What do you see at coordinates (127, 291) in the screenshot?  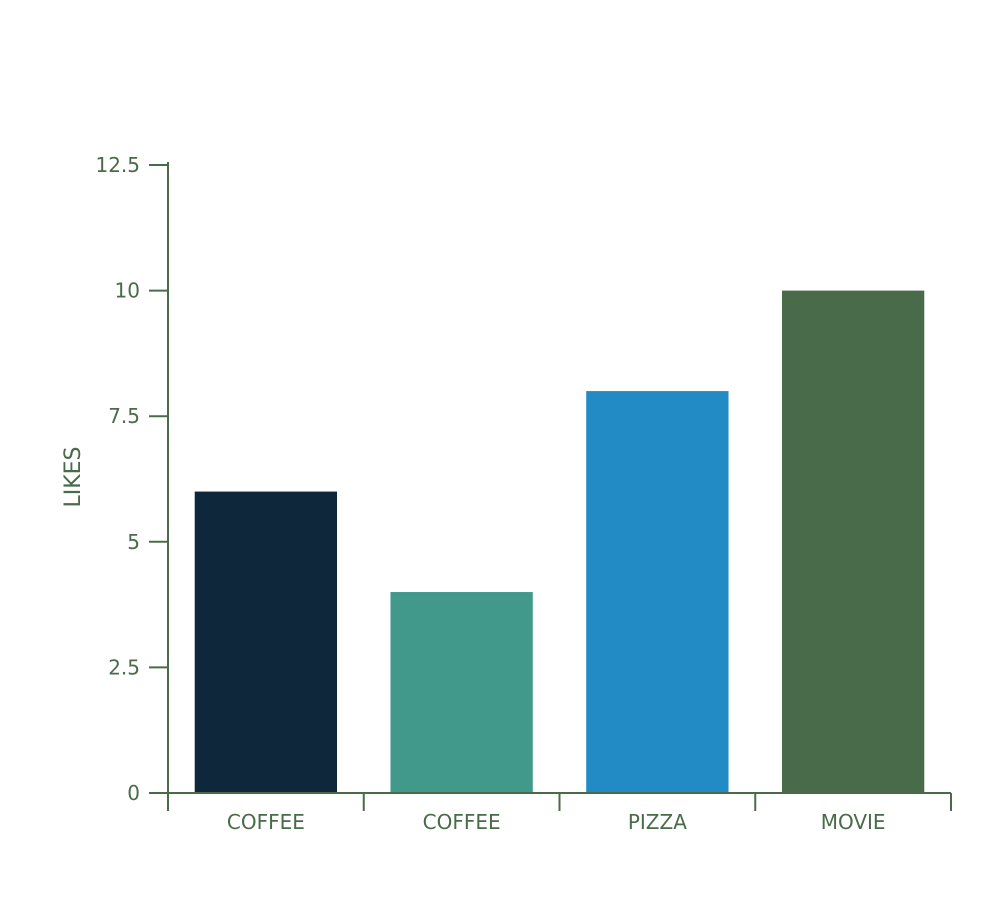 I see `y-tick-label: 10` at bounding box center [127, 291].